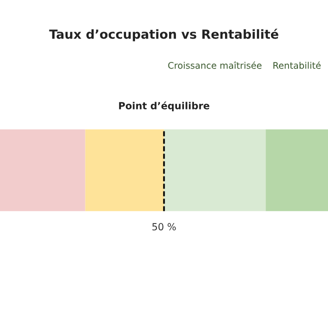 This screenshot has height=320, width=328. Describe the element at coordinates (215, 65) in the screenshot. I see `text: Croissance maîtrisée` at that location.